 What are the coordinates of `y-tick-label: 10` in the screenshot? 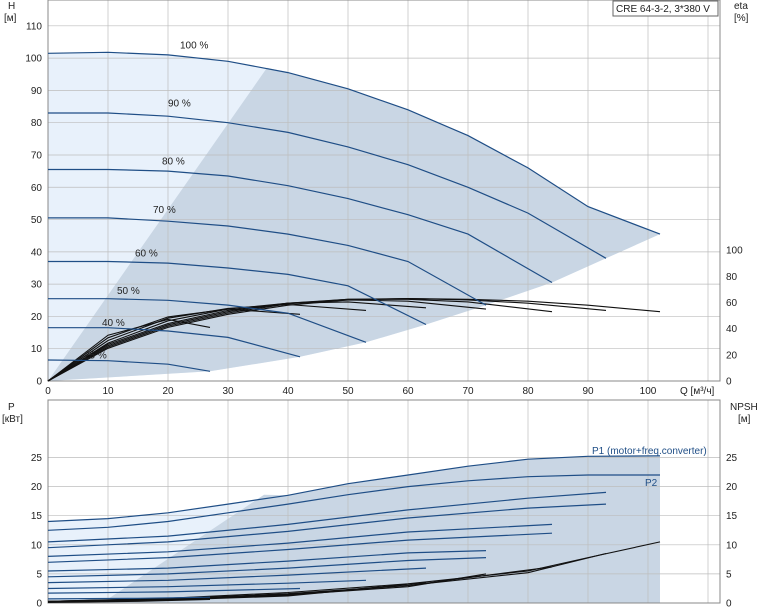 It's located at (37, 349).